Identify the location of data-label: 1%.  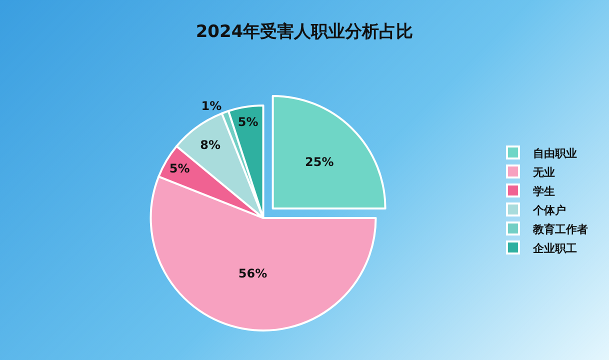
(211, 105).